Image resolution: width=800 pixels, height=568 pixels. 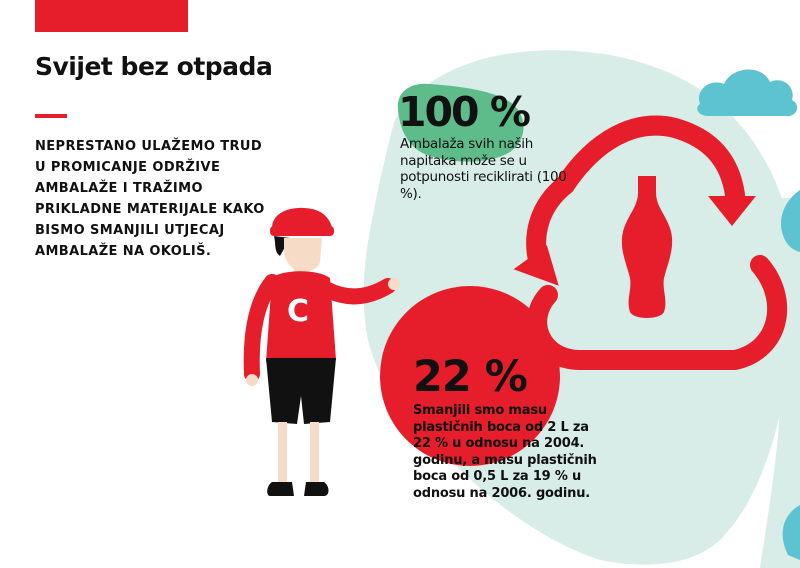 I want to click on cloud-icon, so click(x=747, y=92).